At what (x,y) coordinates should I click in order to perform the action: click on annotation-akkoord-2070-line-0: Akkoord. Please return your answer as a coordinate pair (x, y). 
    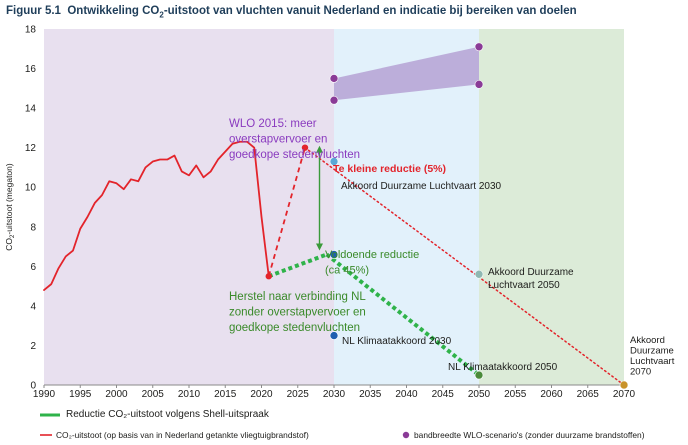
    Looking at the image, I should click on (647, 340).